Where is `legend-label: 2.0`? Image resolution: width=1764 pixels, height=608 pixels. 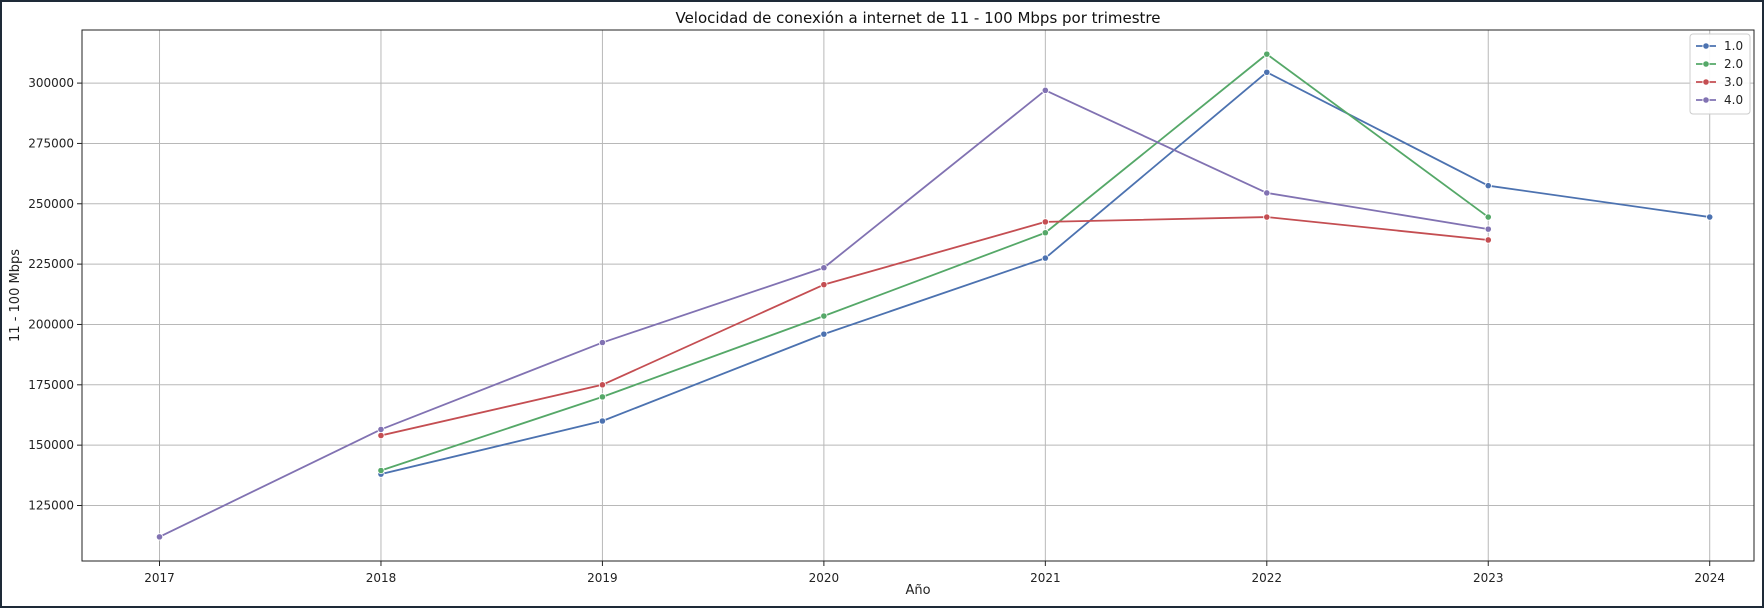
legend-label: 2.0 is located at coordinates (1733, 64).